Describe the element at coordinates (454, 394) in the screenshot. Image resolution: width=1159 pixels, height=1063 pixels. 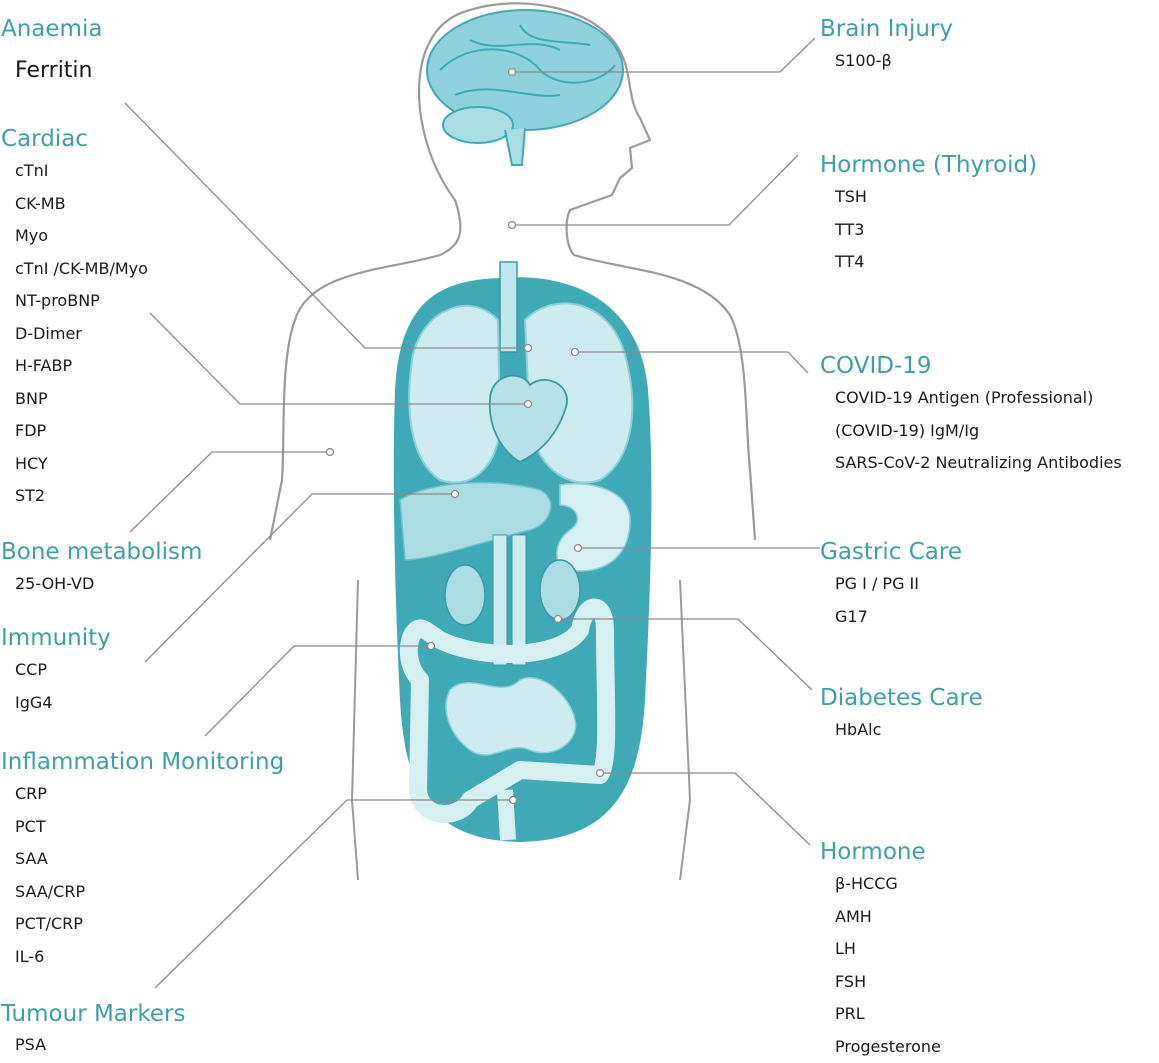
I see `left-lung` at that location.